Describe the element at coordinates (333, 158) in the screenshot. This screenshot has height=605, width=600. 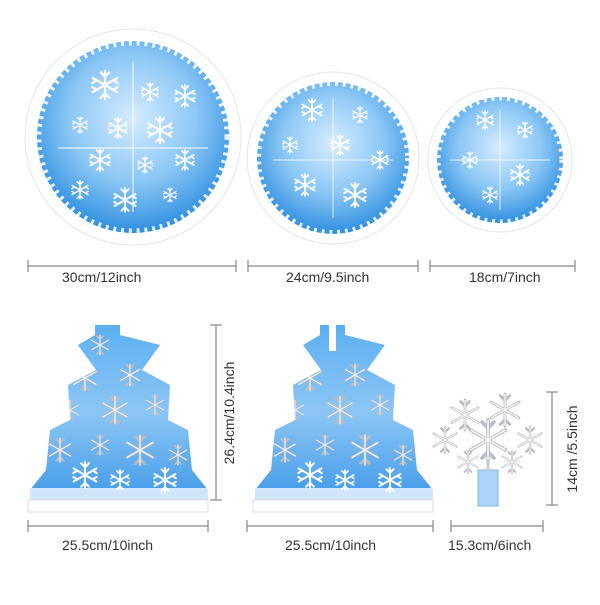
I see `round-plate-medium` at that location.